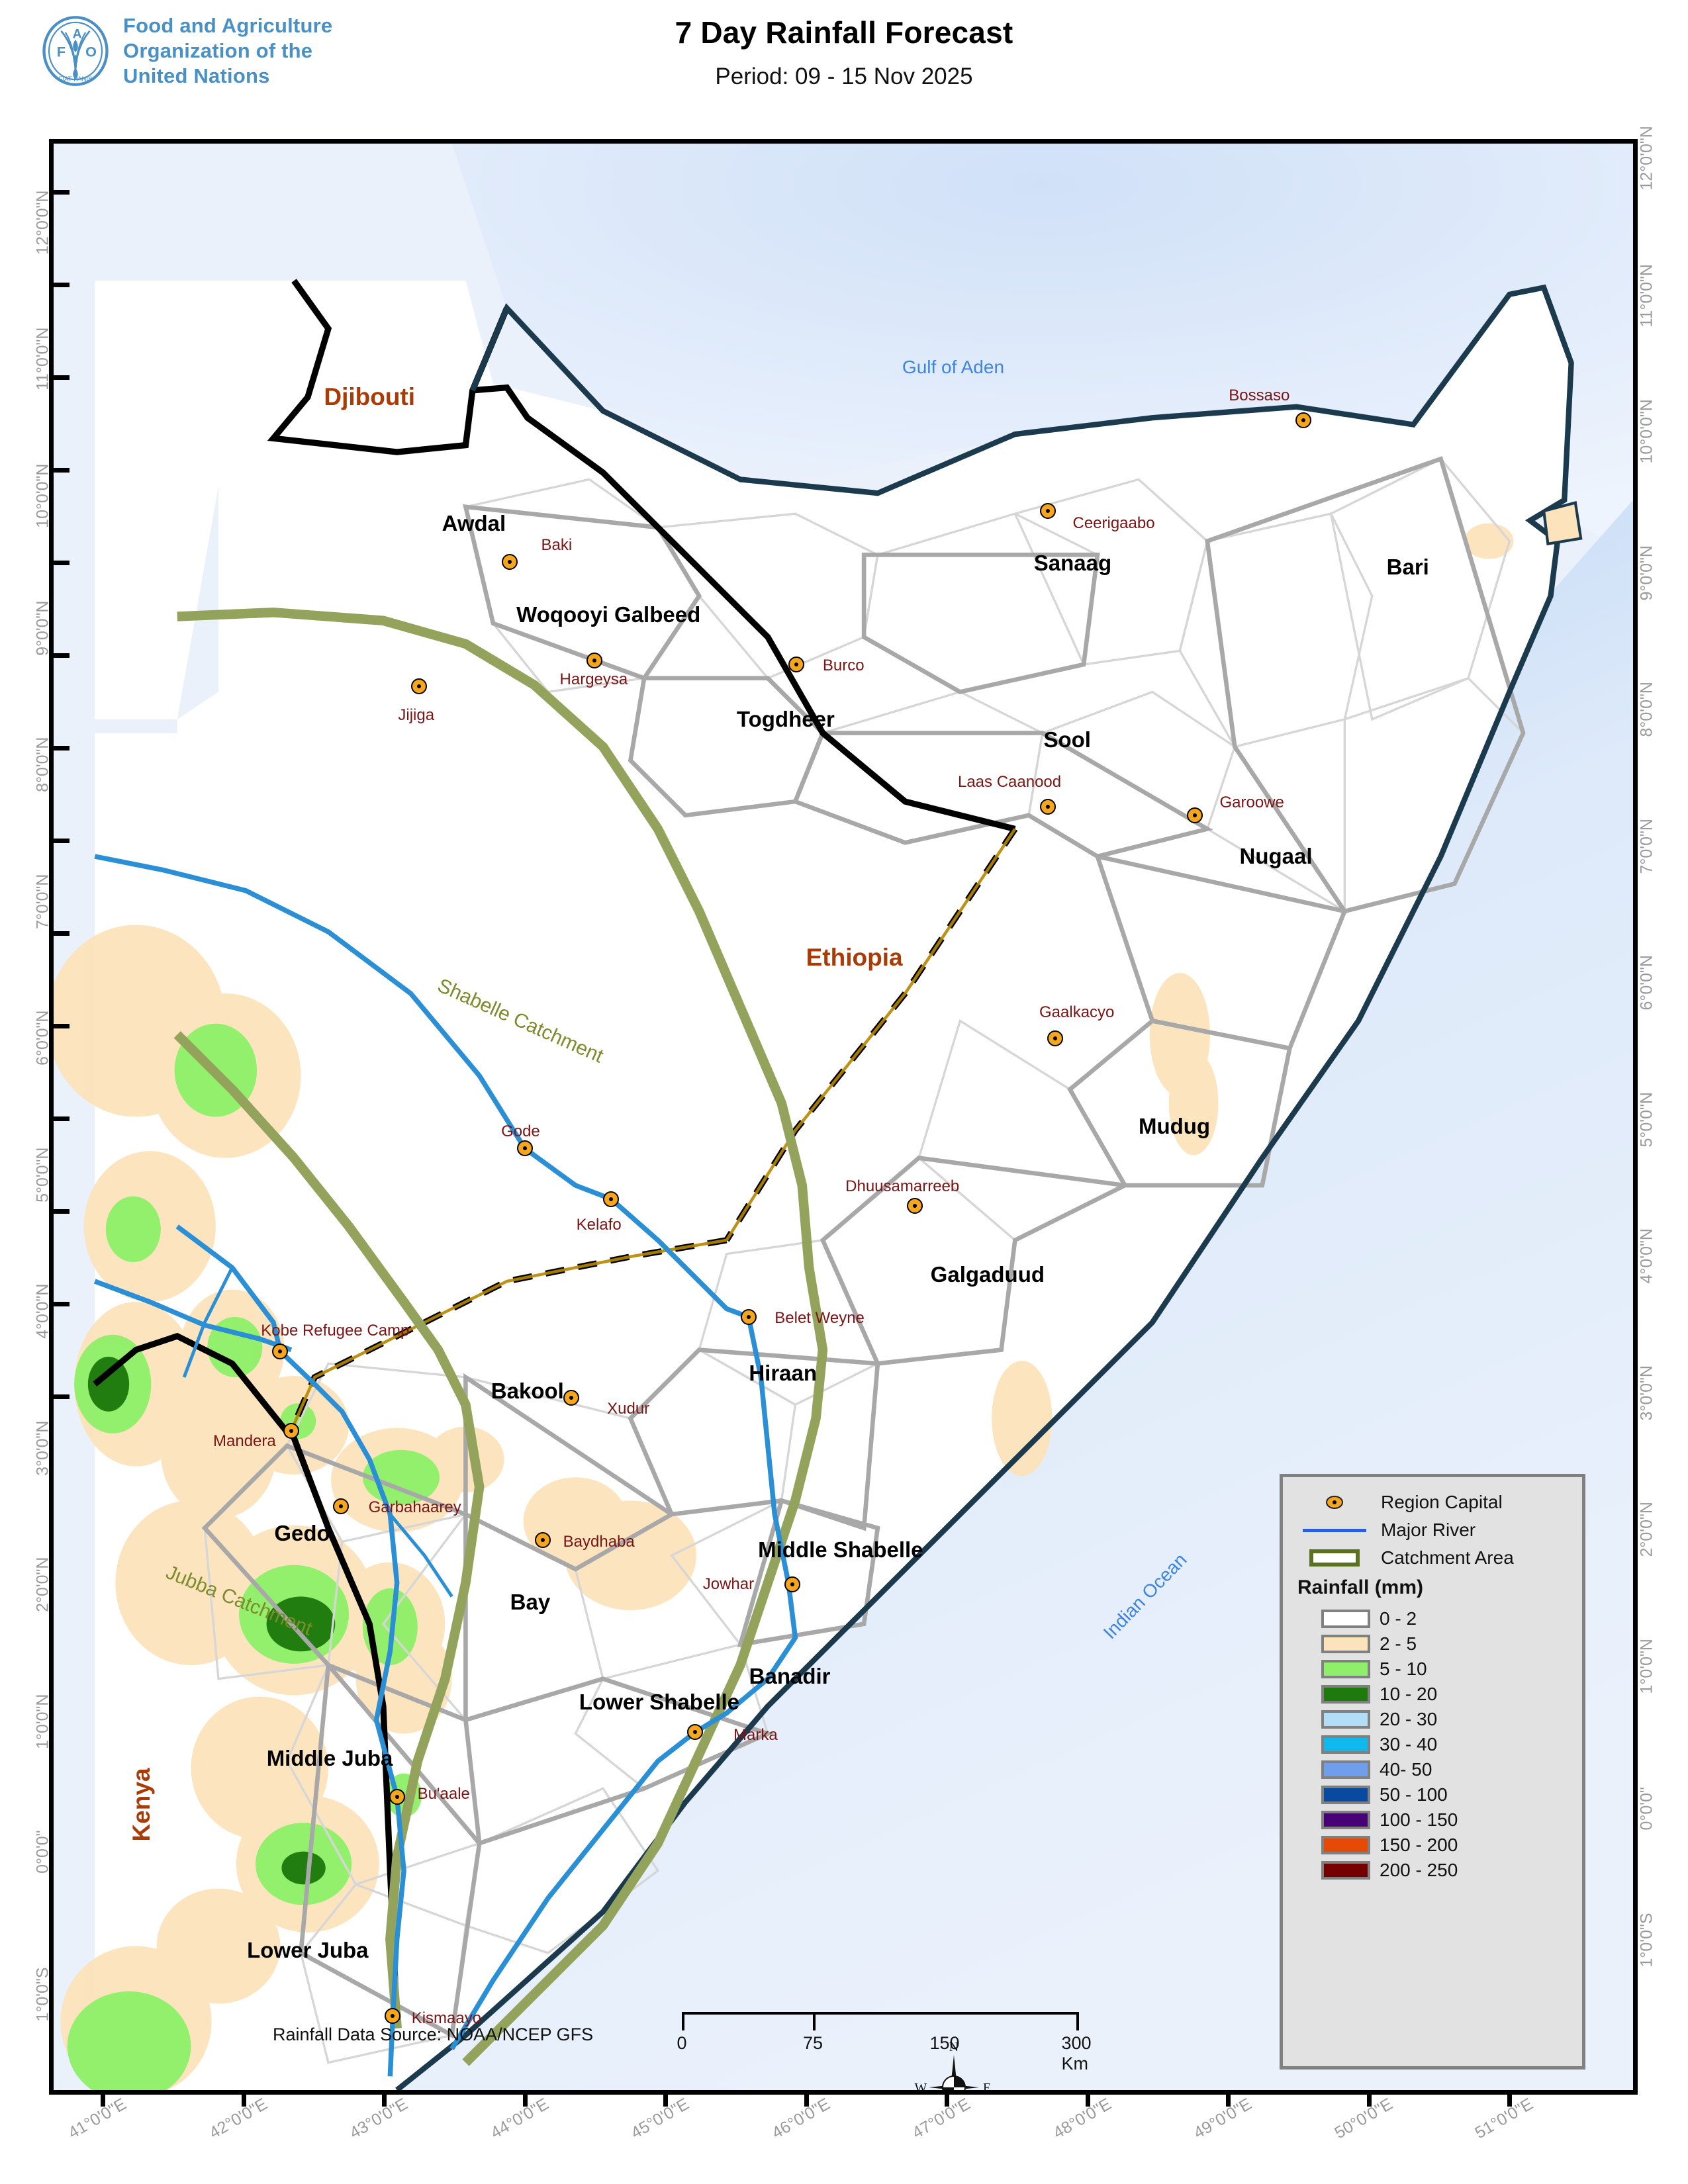  What do you see at coordinates (880, 2022) in the screenshot?
I see `scale-bar-line` at bounding box center [880, 2022].